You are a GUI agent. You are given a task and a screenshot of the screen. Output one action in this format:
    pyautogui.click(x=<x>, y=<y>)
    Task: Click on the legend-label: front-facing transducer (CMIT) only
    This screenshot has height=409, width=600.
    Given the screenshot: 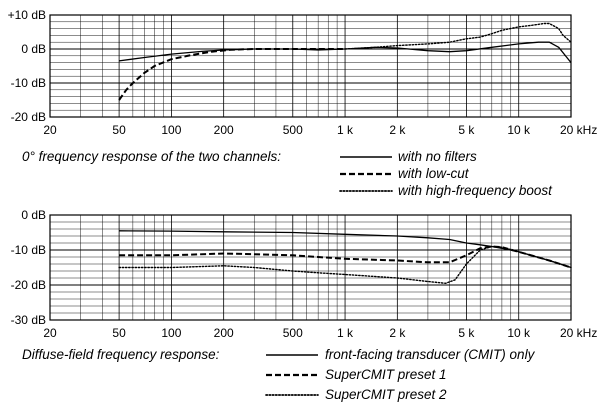 What is the action you would take?
    pyautogui.click(x=430, y=354)
    